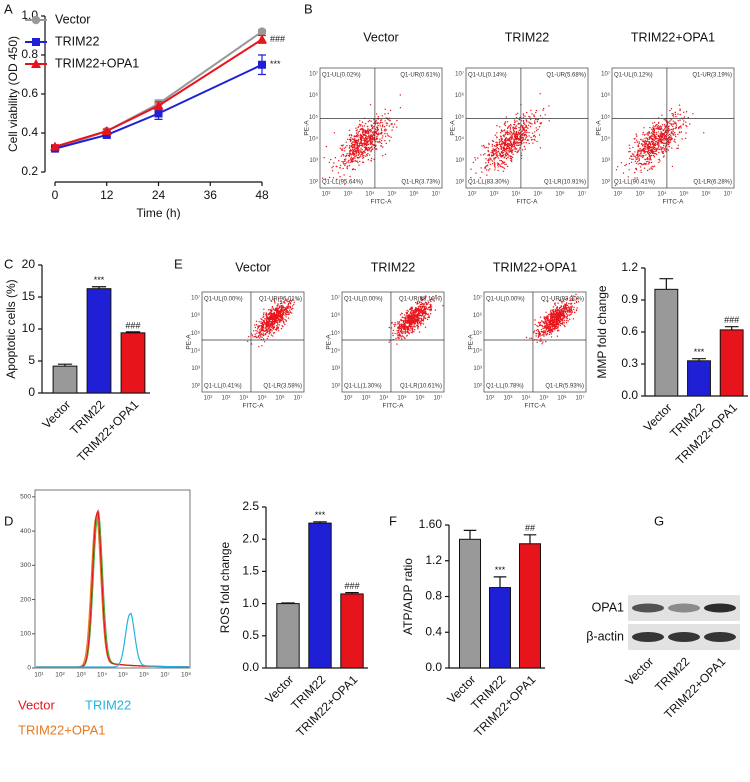 The width and height of the screenshot is (750, 782). I want to click on x-tick-label: 10², so click(348, 399).